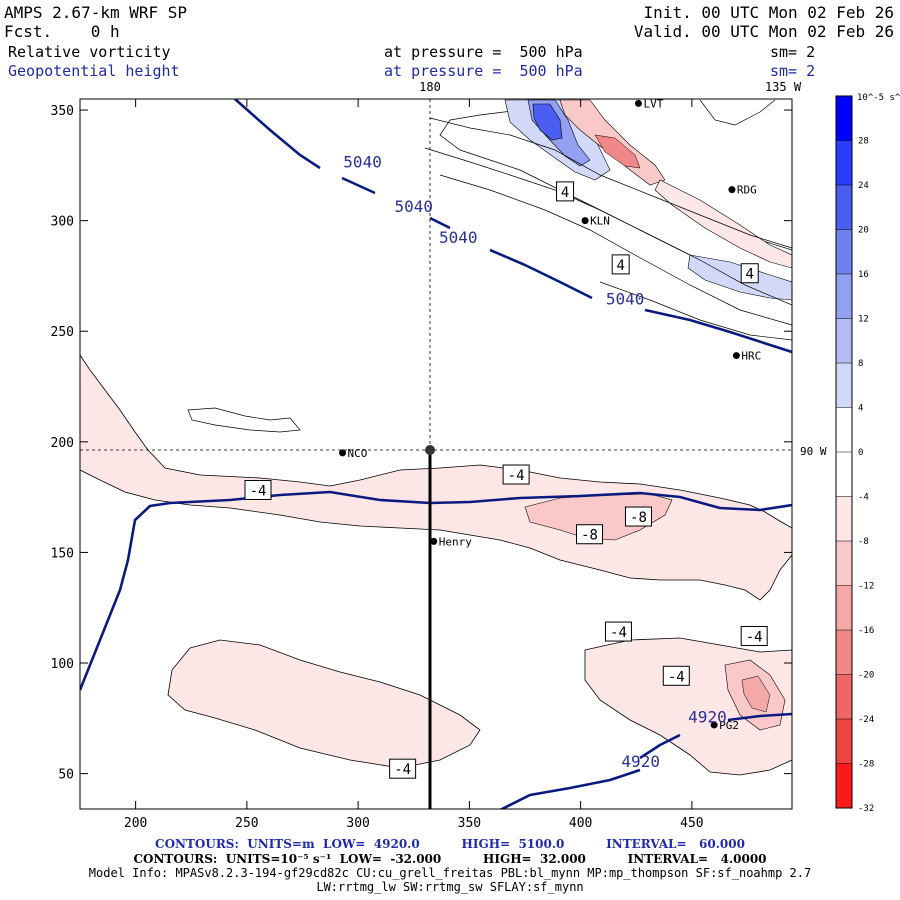 This screenshot has width=900, height=900. I want to click on pos-vort-cyclone-core, so click(547, 122).